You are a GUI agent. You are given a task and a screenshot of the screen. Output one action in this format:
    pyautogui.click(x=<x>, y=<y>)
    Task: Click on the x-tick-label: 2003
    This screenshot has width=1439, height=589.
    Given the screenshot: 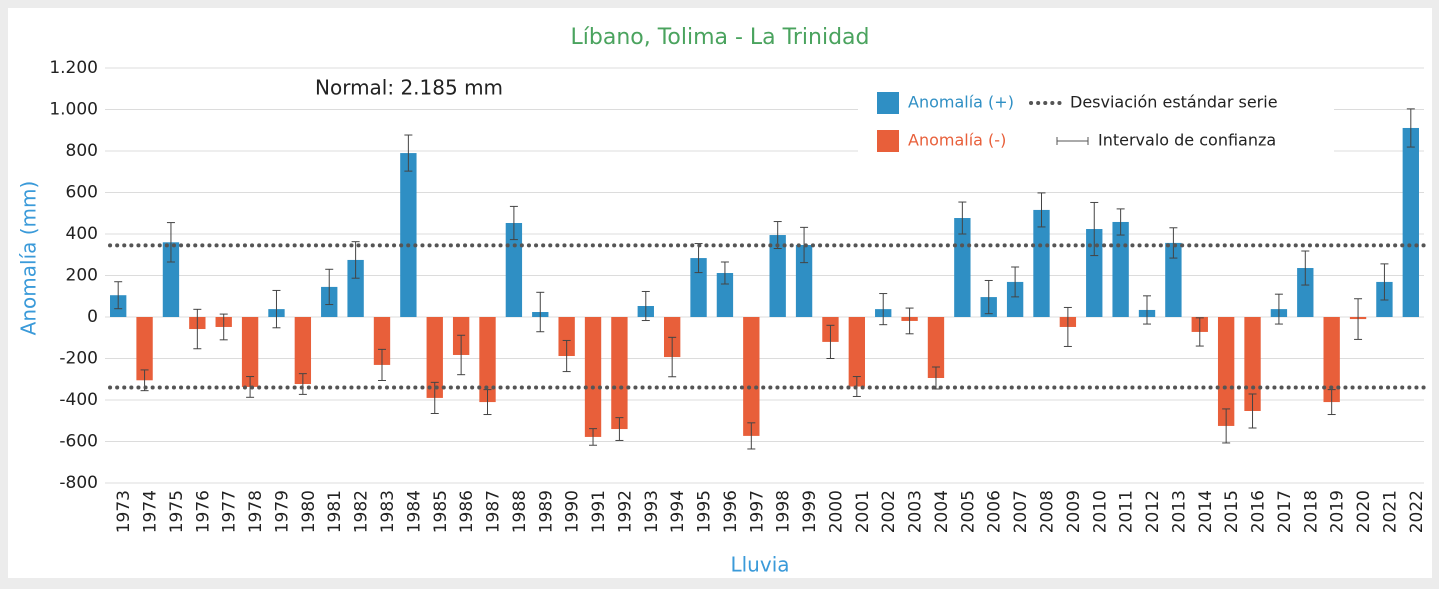 What is the action you would take?
    pyautogui.click(x=916, y=511)
    